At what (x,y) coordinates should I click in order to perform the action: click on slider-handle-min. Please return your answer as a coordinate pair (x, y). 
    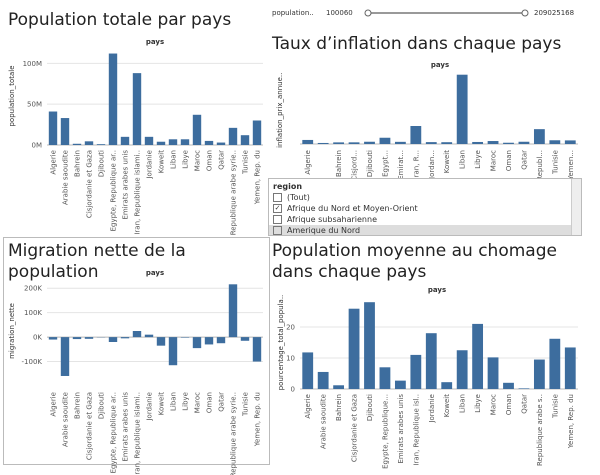
    Looking at the image, I should click on (368, 13).